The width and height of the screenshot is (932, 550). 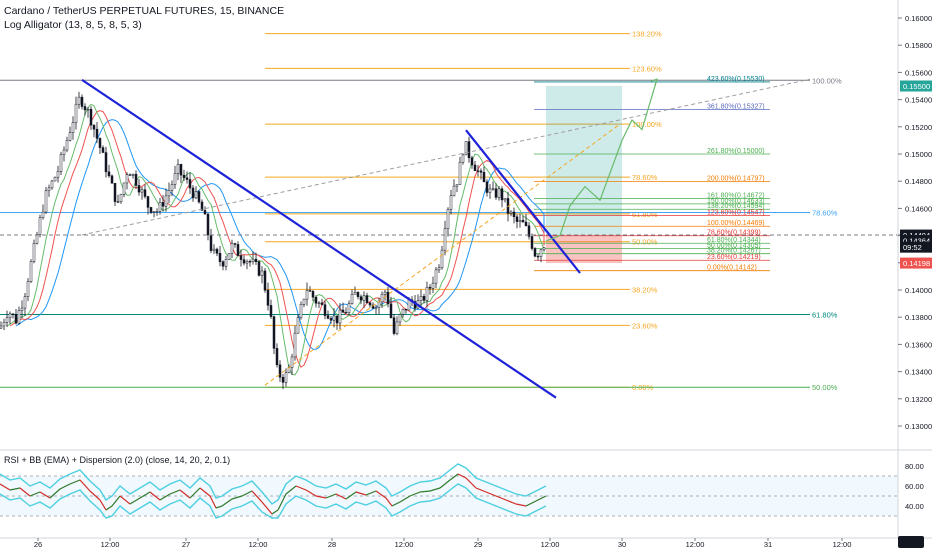 What do you see at coordinates (825, 314) in the screenshot?
I see `fib-level-label: 61.80%` at bounding box center [825, 314].